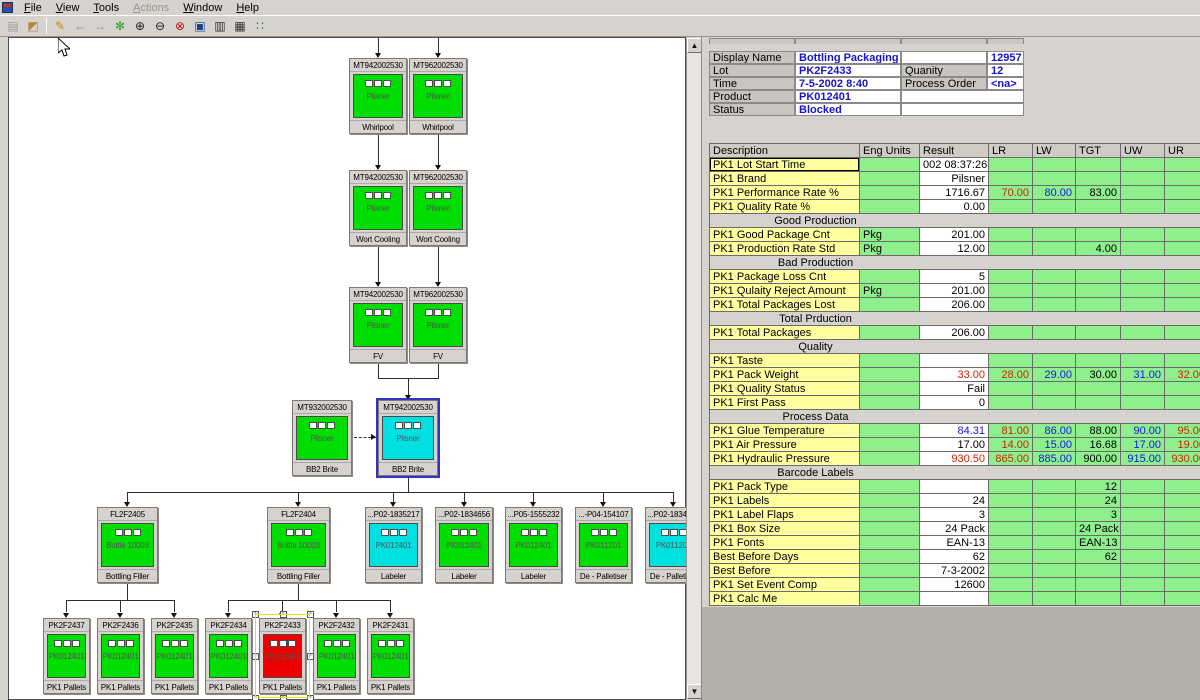 Image resolution: width=1200 pixels, height=700 pixels. What do you see at coordinates (784, 290) in the screenshot?
I see `description-cell: PK1 Qulaity Reject Amount` at bounding box center [784, 290].